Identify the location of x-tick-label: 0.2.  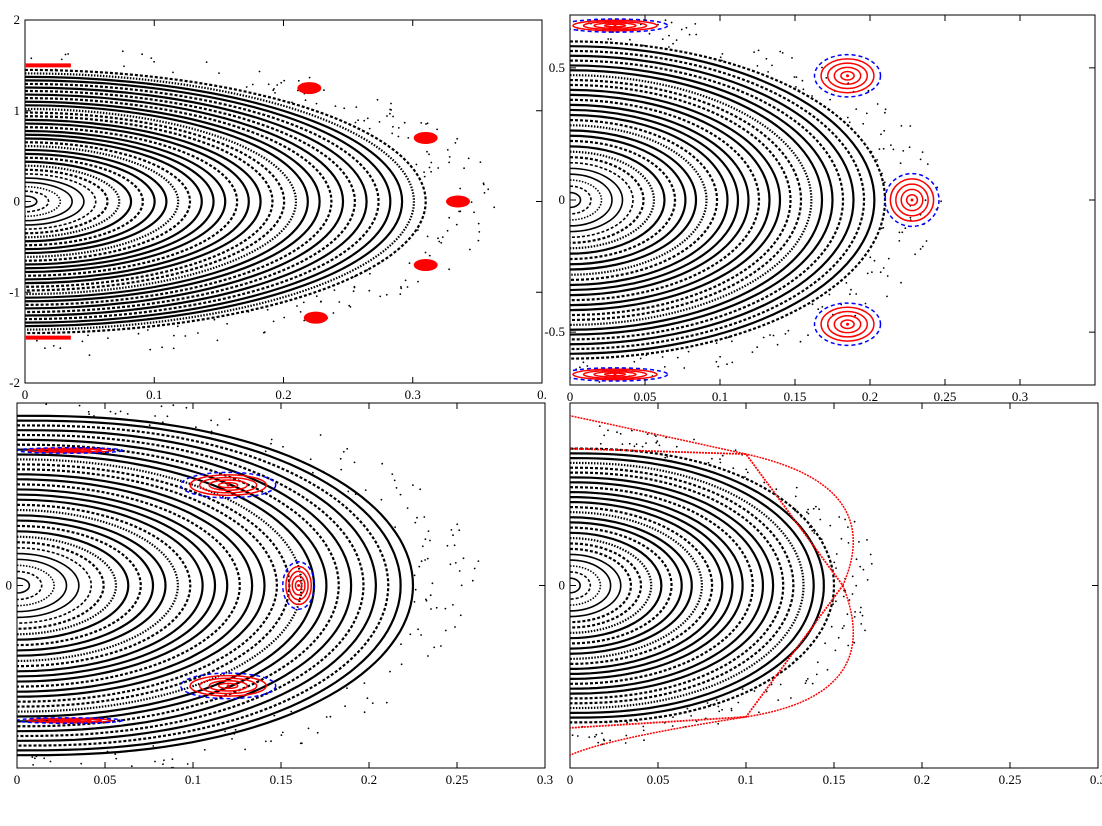
(922, 779).